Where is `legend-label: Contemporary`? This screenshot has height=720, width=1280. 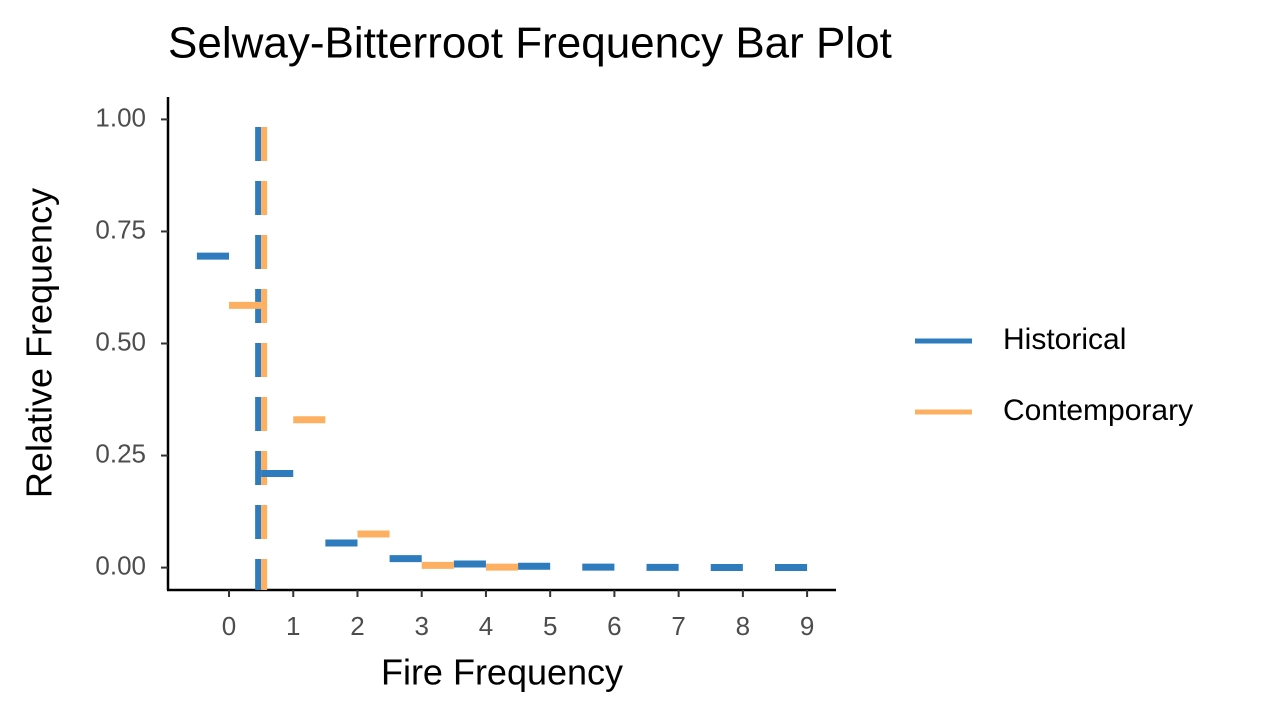 legend-label: Contemporary is located at coordinates (1098, 410).